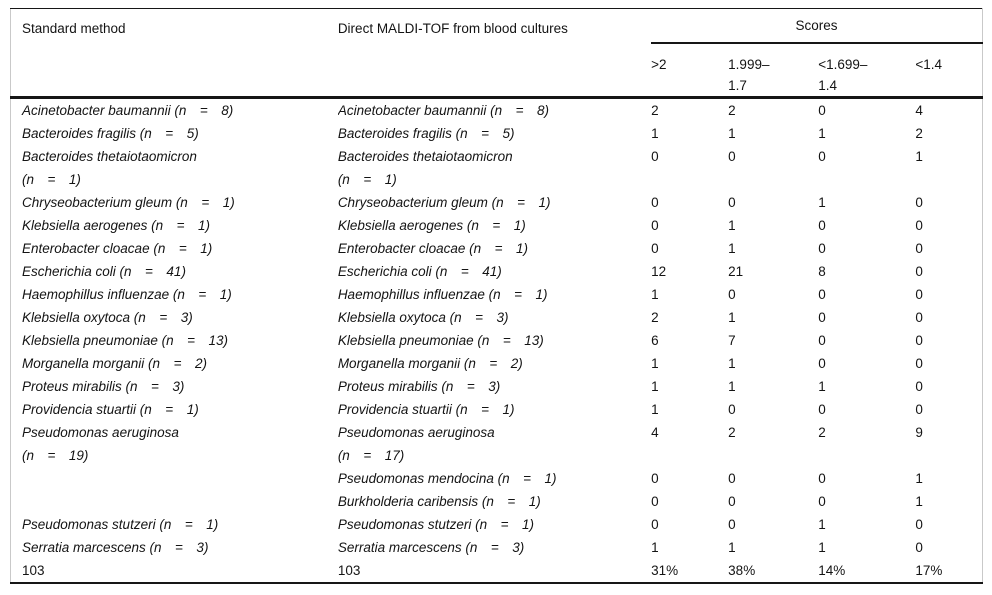 The image size is (992, 595). Describe the element at coordinates (104, 271) in the screenshot. I see `standard-method-cell: Escherichia coli (n = 41)` at that location.